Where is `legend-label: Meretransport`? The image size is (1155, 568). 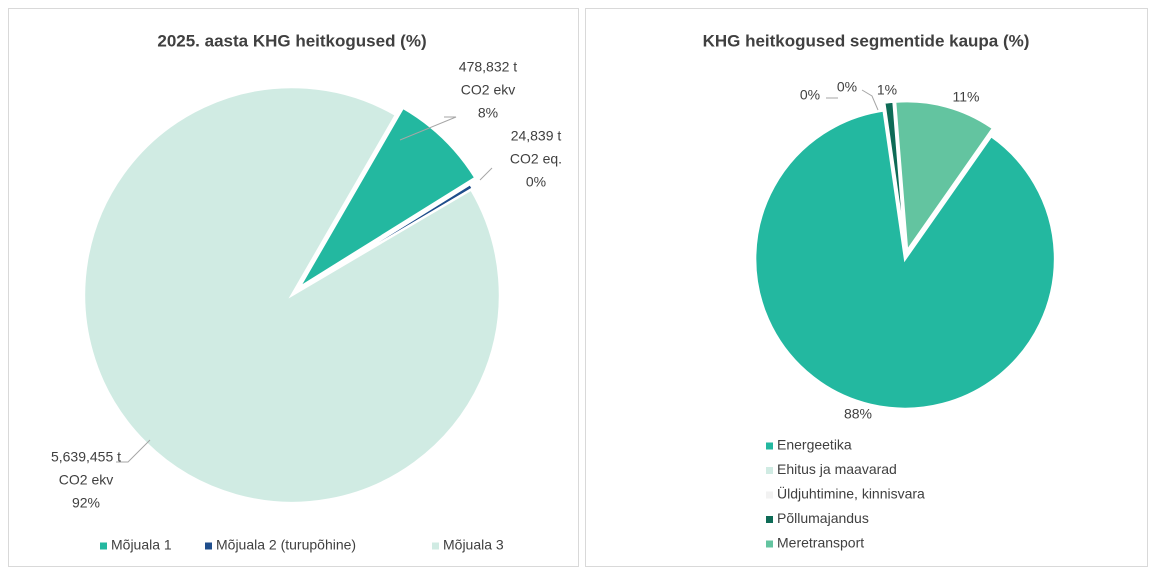 legend-label: Meretransport is located at coordinates (820, 543).